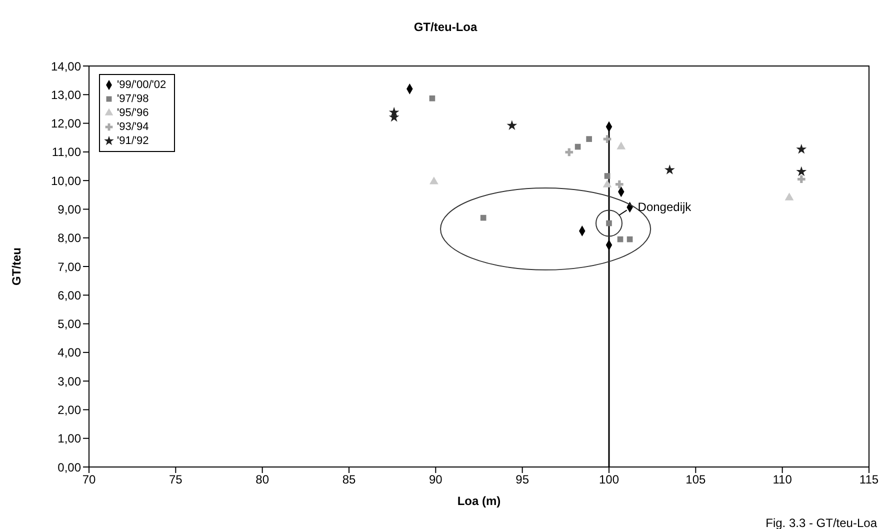 The height and width of the screenshot is (529, 883). What do you see at coordinates (665, 207) in the screenshot?
I see `annotation: Dongedijk` at bounding box center [665, 207].